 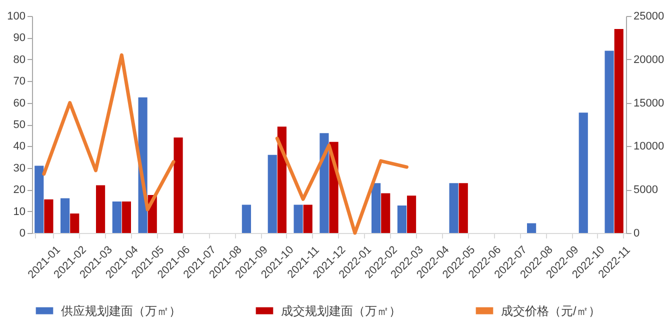 I want to click on y-tick-label: 80, so click(x=19, y=60).